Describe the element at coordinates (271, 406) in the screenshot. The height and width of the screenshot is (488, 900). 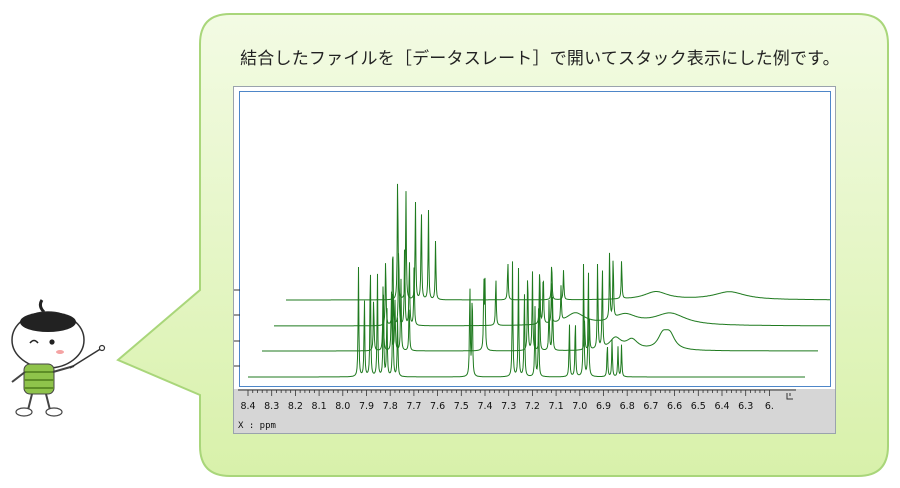
I see `x-axis-tick-label: 8.3` at that location.